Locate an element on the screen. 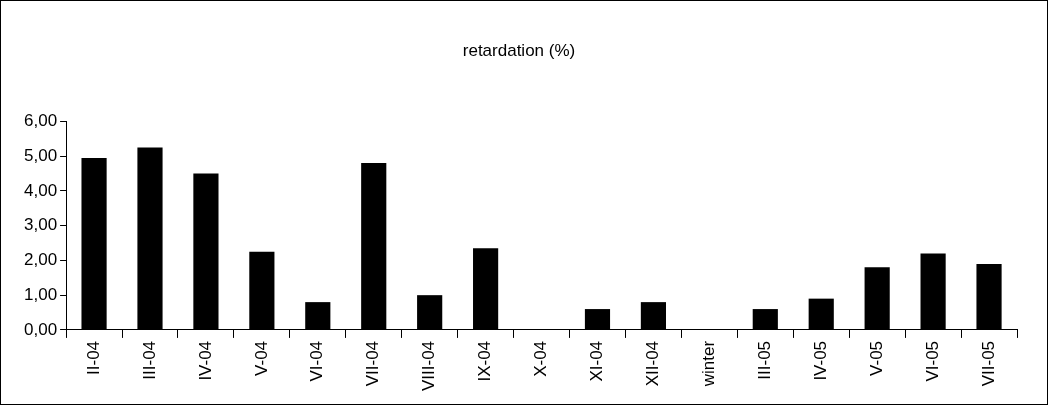 The width and height of the screenshot is (1048, 405). y-tick-label: 0,00 is located at coordinates (40, 329).